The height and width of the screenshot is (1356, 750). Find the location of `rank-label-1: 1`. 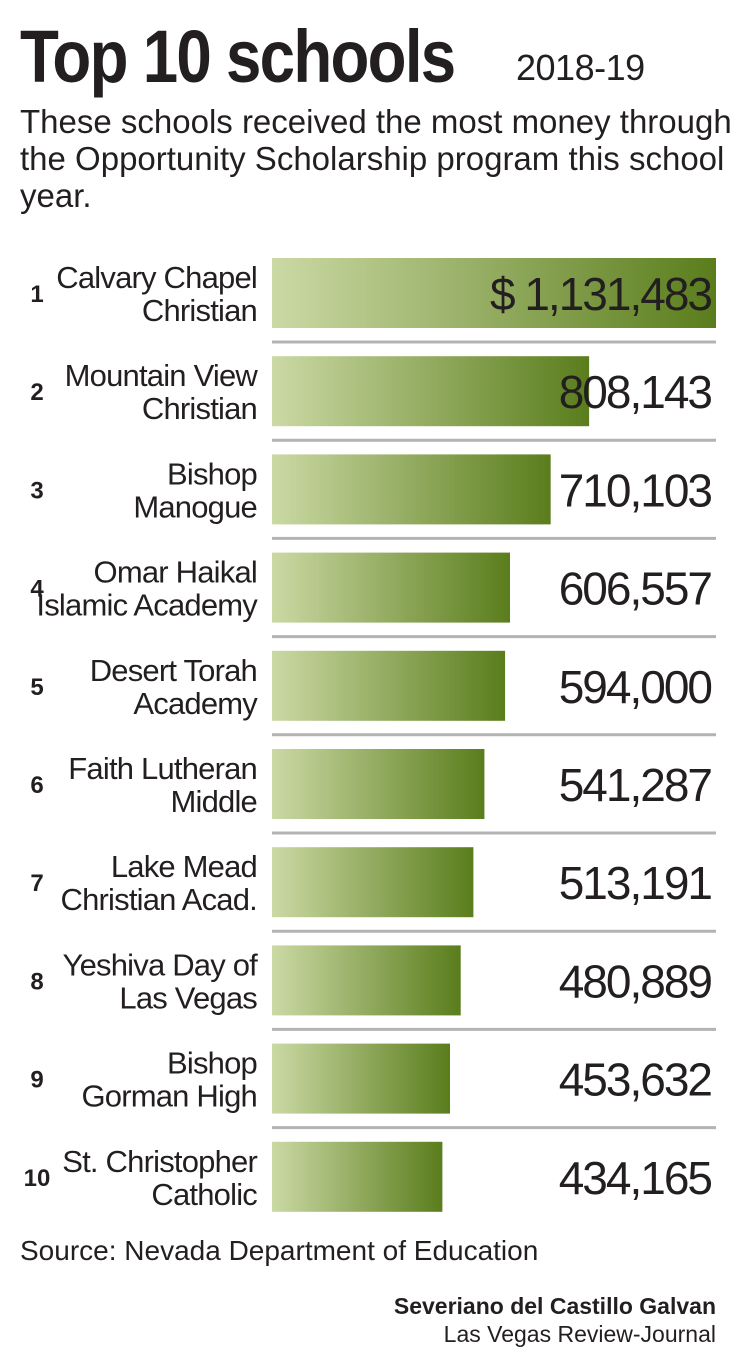

rank-label-1: 1 is located at coordinates (36, 294).